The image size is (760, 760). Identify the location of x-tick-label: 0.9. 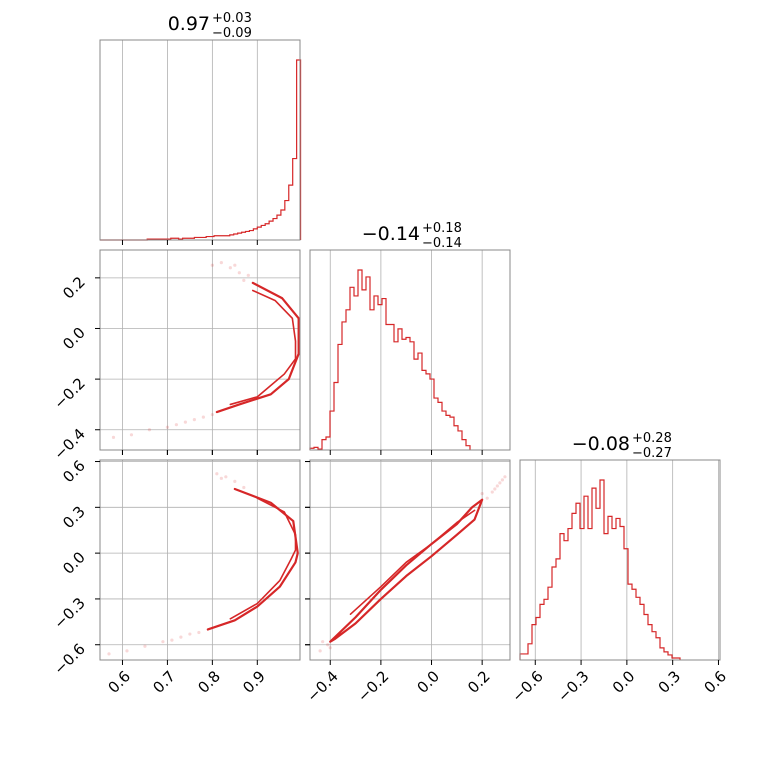
(254, 682).